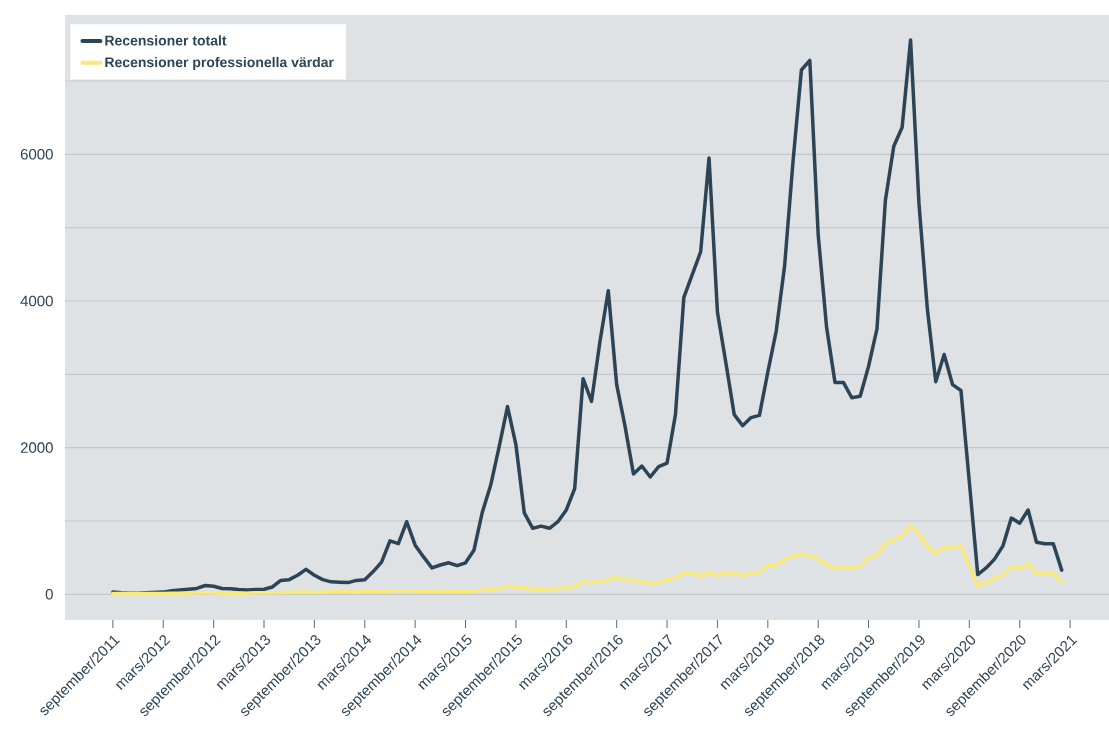 The image size is (1109, 743). Describe the element at coordinates (36, 154) in the screenshot. I see `y-tick-label: 6000` at that location.